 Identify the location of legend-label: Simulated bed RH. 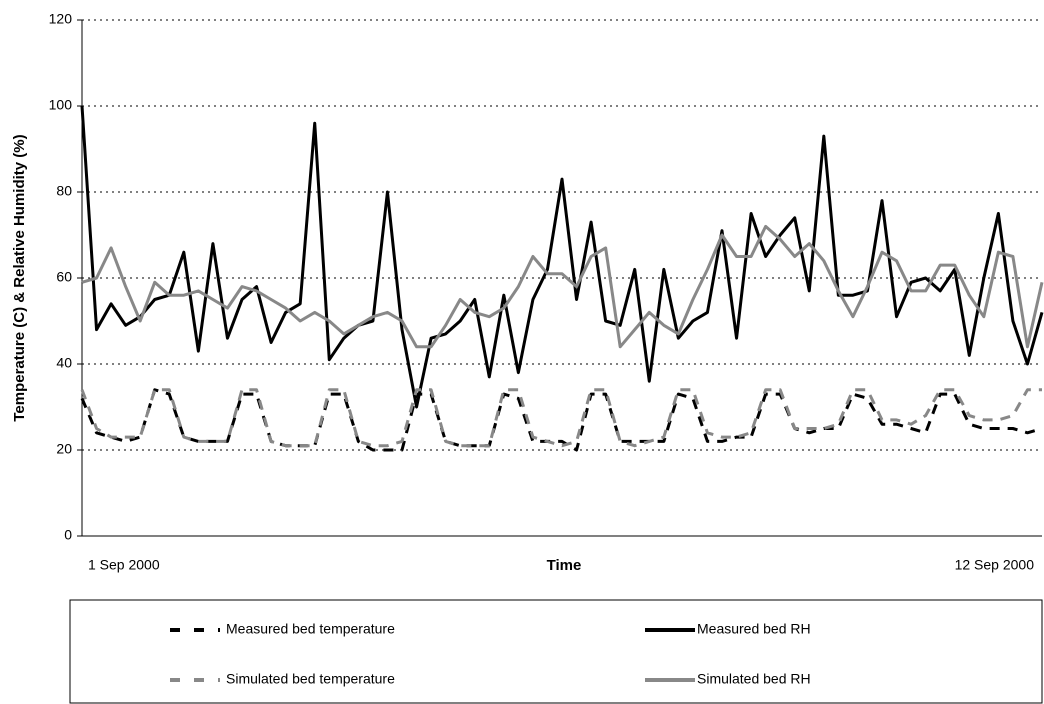
(754, 679).